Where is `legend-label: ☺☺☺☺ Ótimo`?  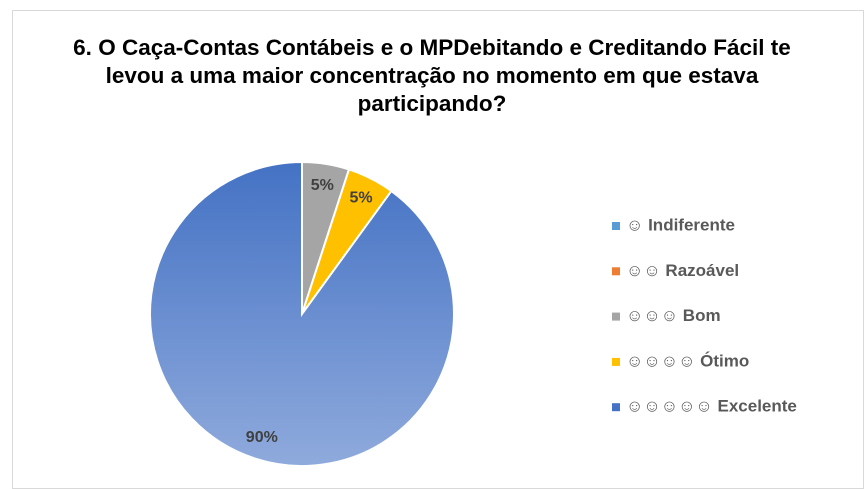 legend-label: ☺☺☺☺ Ótimo is located at coordinates (687, 360).